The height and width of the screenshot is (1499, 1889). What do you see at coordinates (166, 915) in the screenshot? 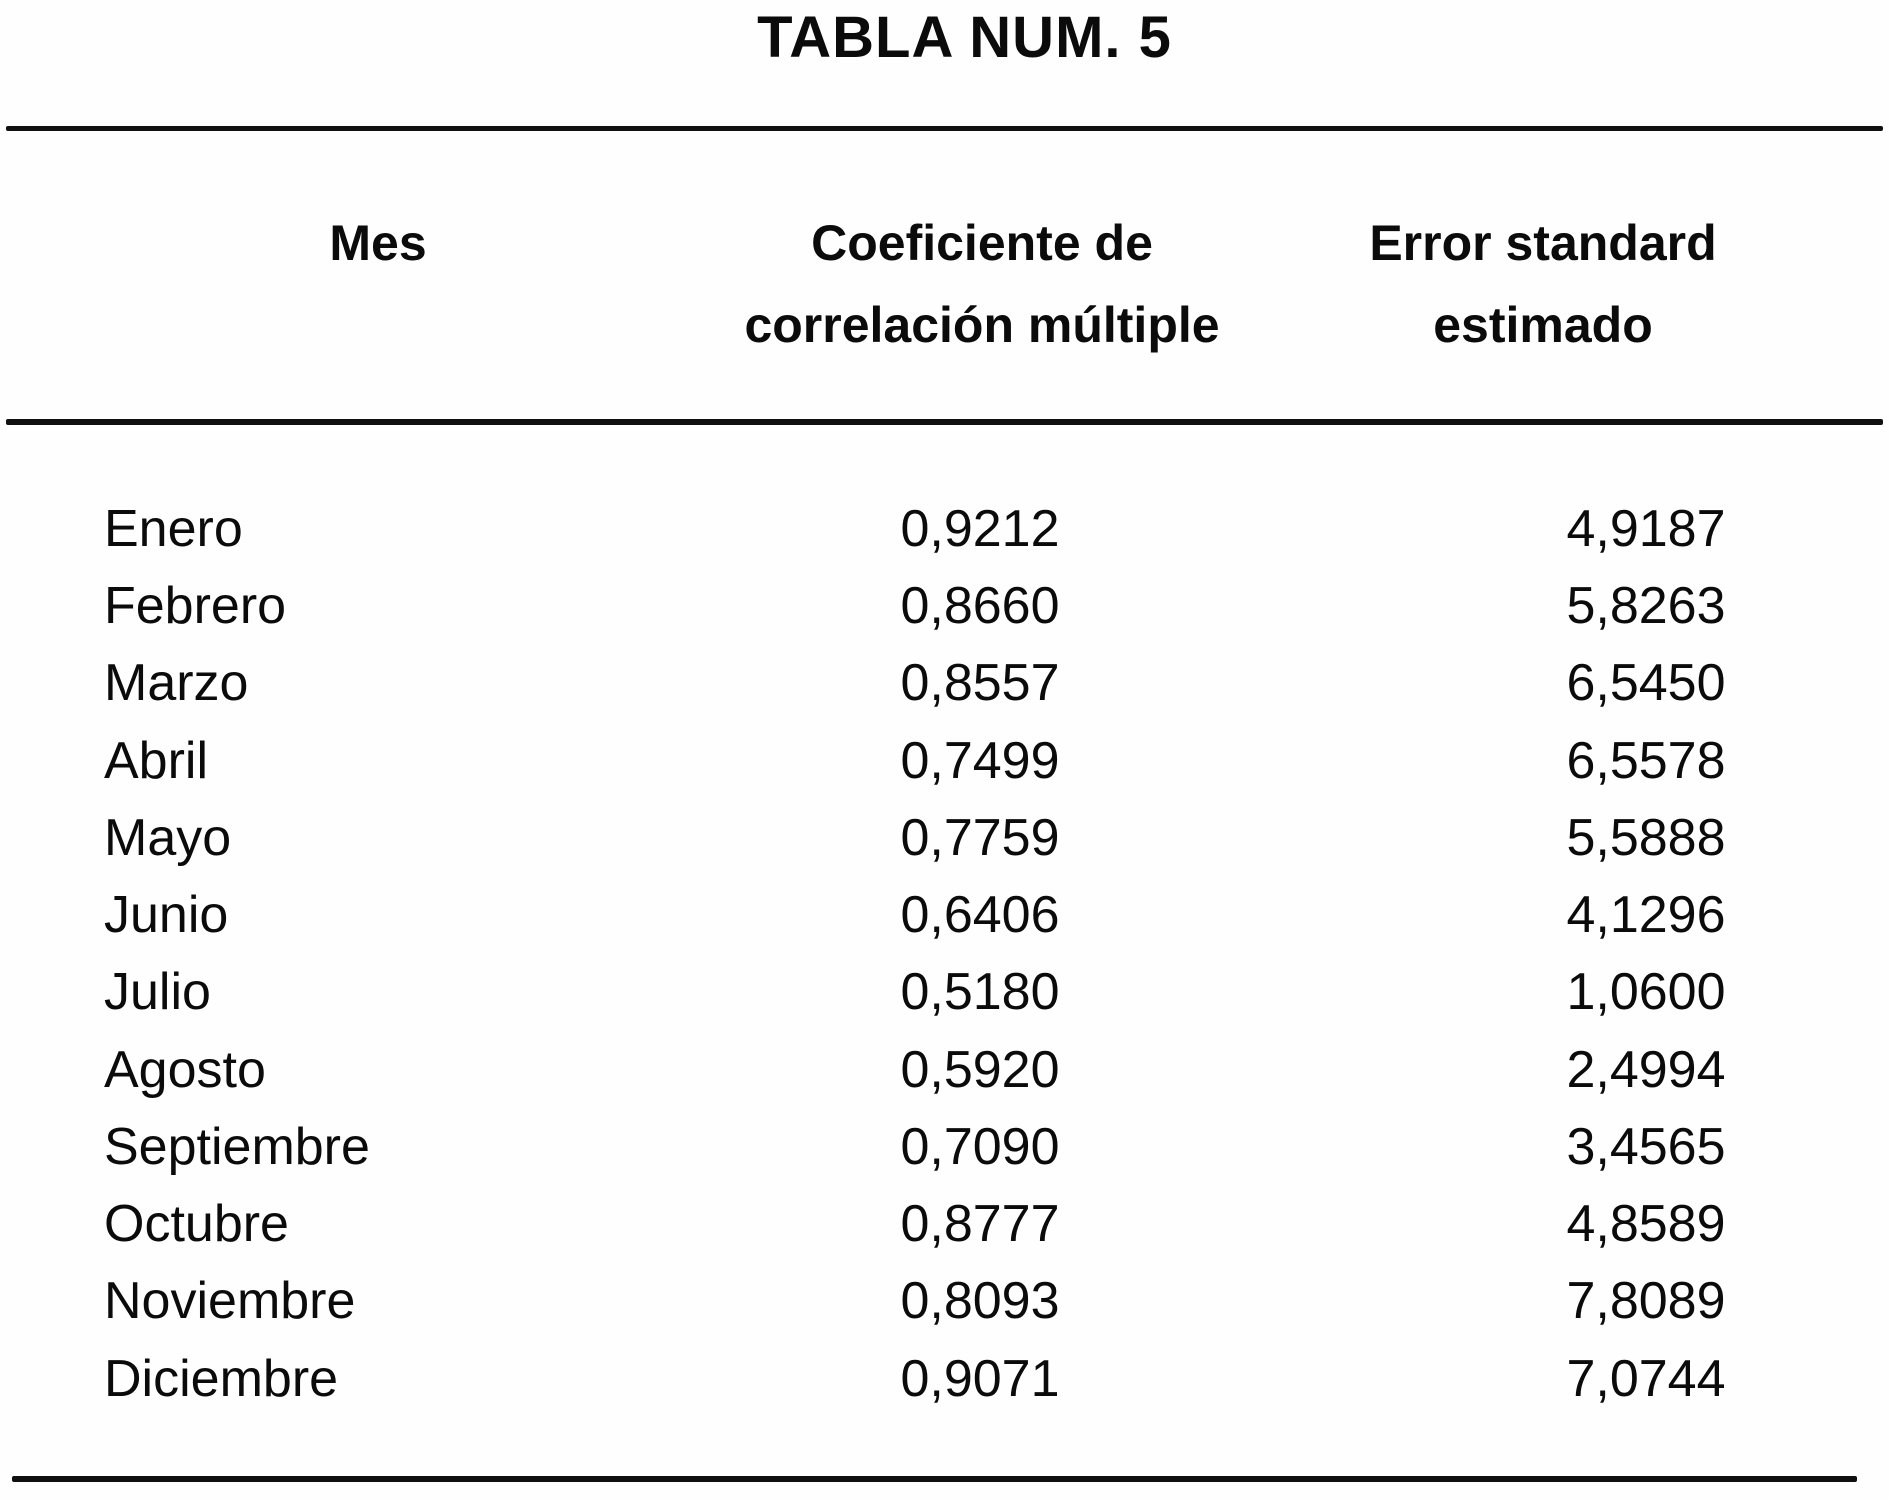
I see `month-cell: Junio` at bounding box center [166, 915].